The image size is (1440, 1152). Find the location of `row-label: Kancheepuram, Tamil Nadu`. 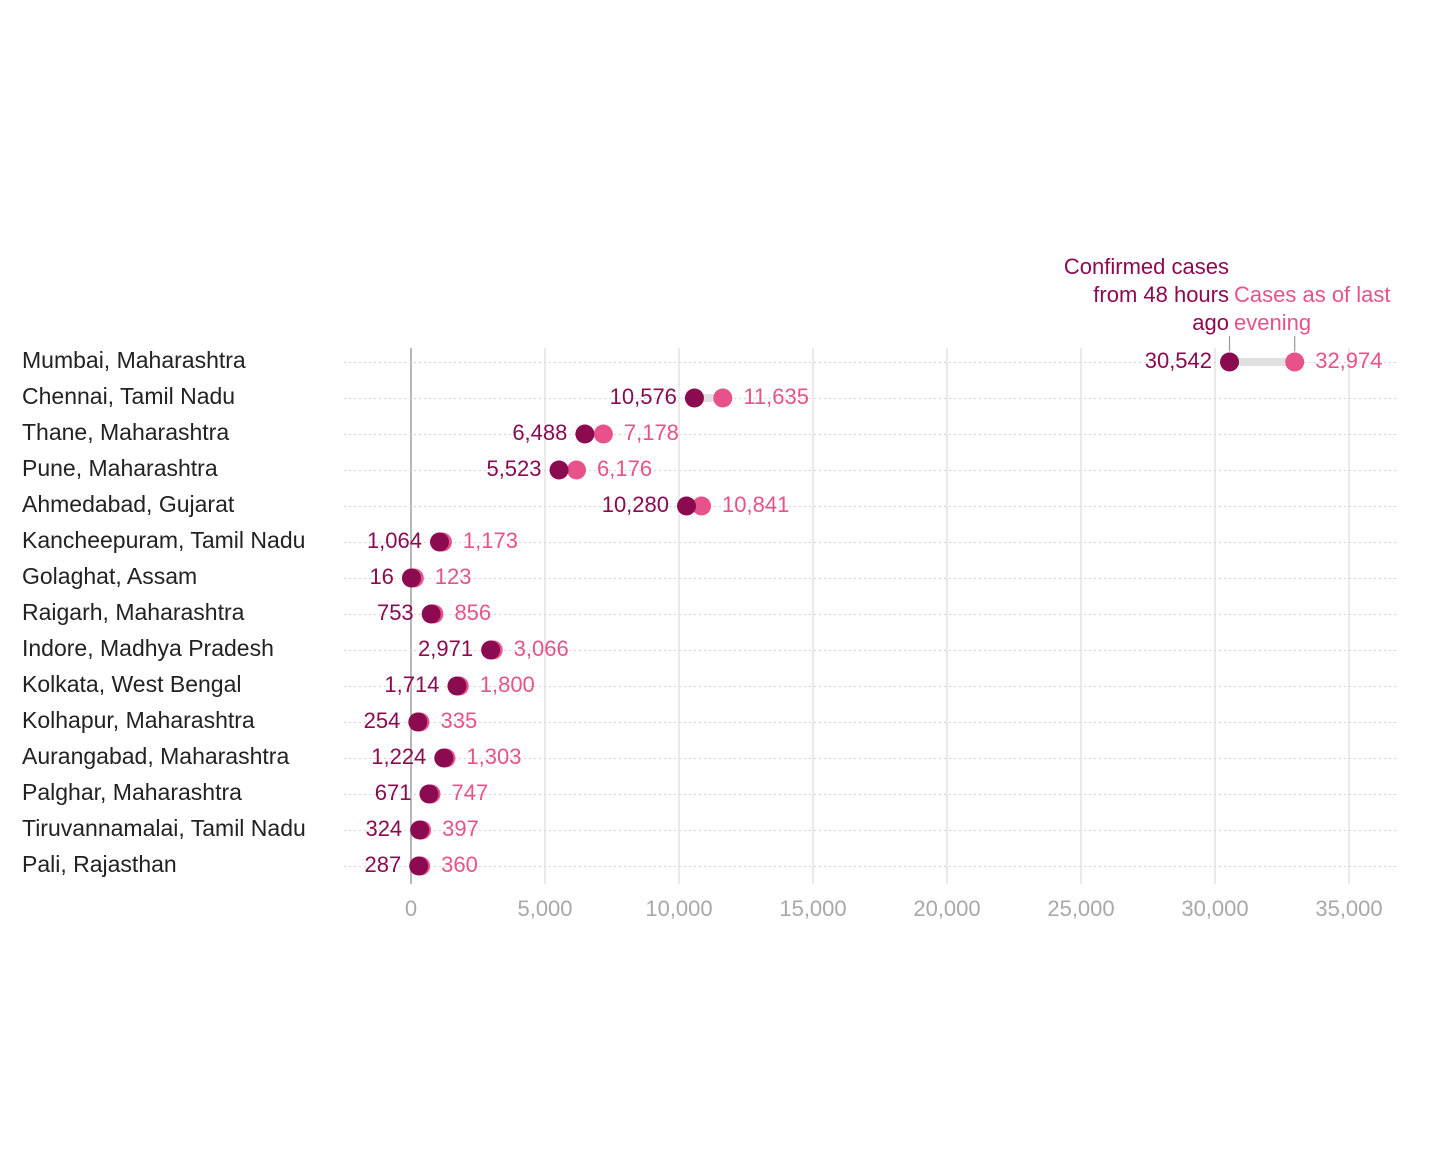

row-label: Kancheepuram, Tamil Nadu is located at coordinates (163, 540).